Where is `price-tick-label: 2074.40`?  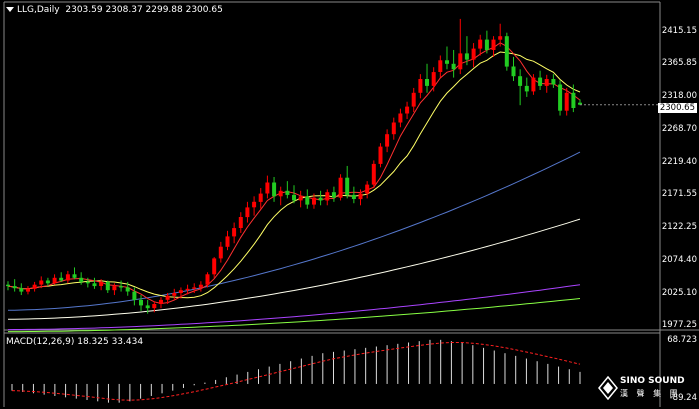
price-tick-label: 2074.40 is located at coordinates (679, 260).